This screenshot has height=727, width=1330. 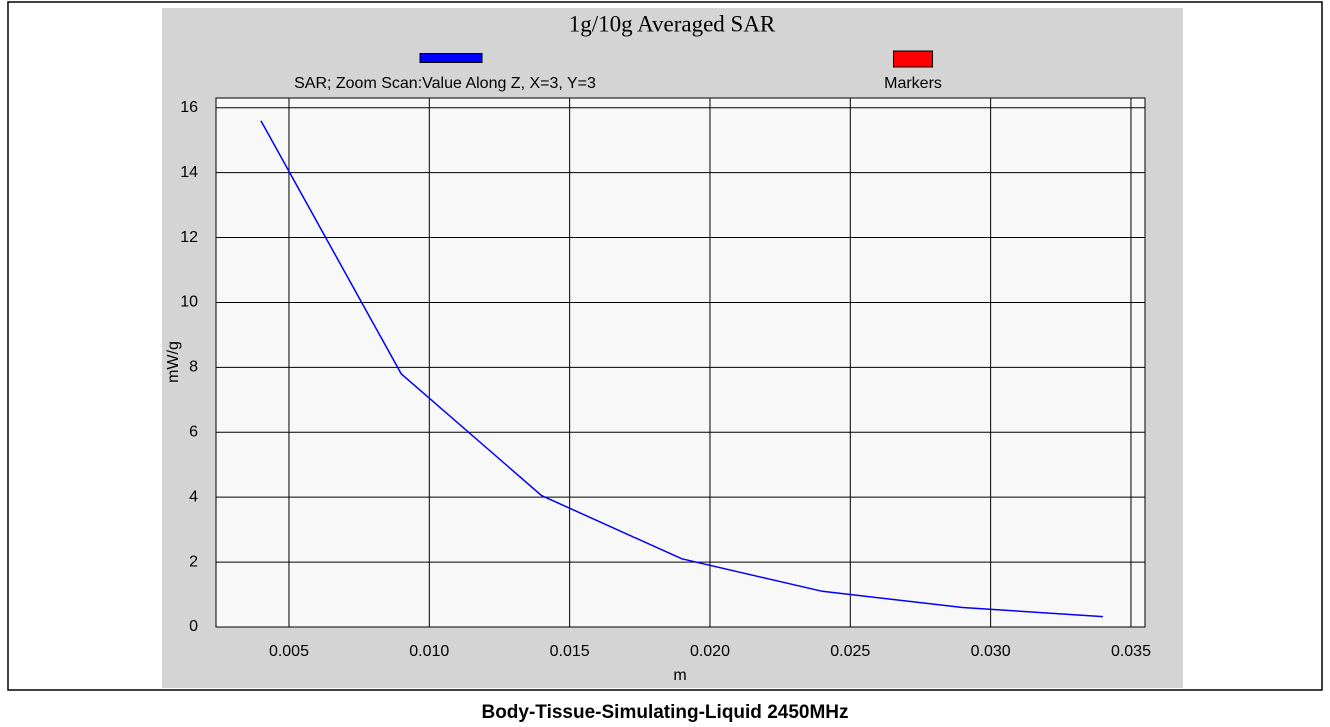 What do you see at coordinates (850, 651) in the screenshot?
I see `x-tick-label: 0.025` at bounding box center [850, 651].